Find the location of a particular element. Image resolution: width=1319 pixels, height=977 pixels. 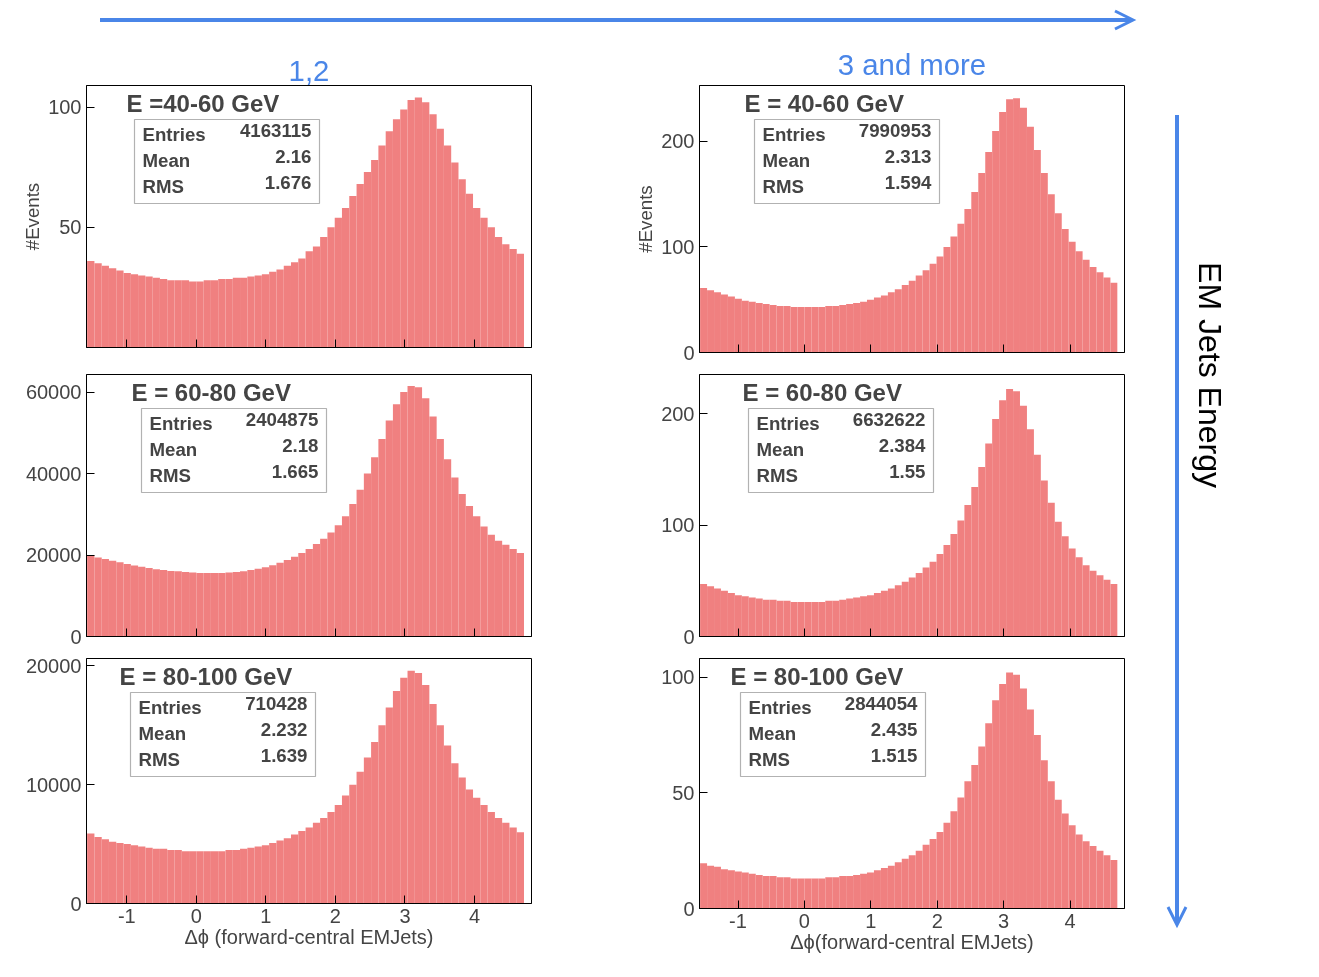

text: EM Jets Energy is located at coordinates (1209, 375).